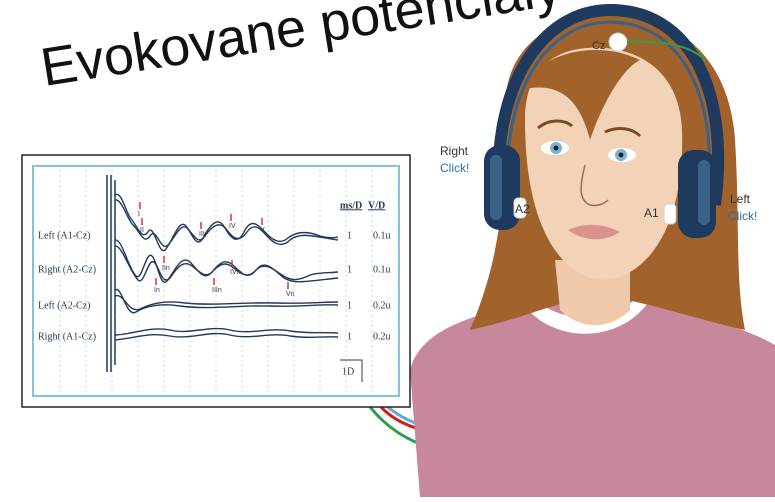 The height and width of the screenshot is (502, 775). I want to click on stimulus-artifact, so click(111, 273).